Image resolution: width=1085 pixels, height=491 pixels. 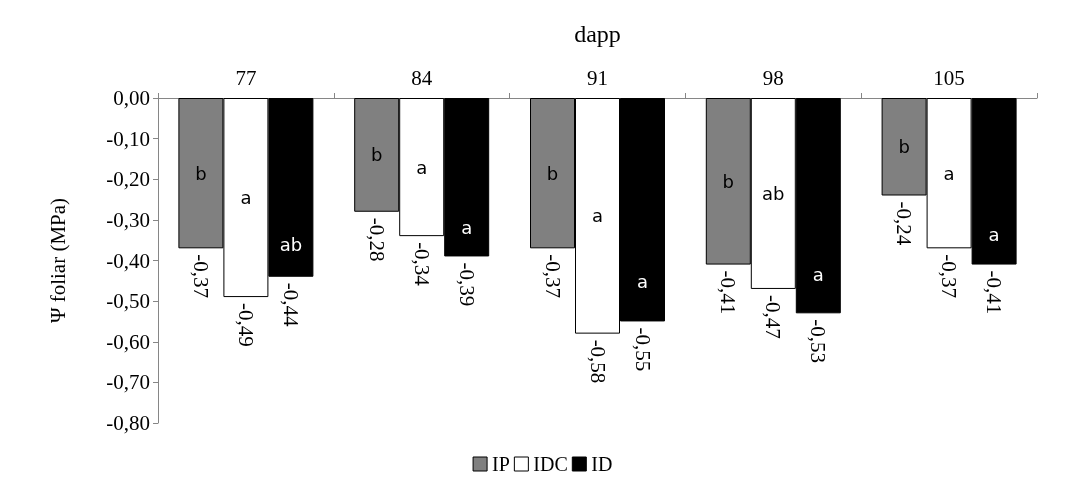 What do you see at coordinates (128, 179) in the screenshot?
I see `y-tick-label: -0,20` at bounding box center [128, 179].